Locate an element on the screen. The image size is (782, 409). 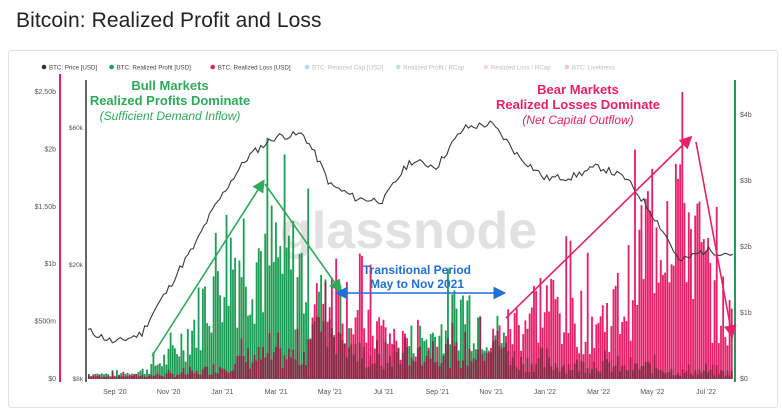
bear-line3: (Net Capital Outflow) is located at coordinates (577, 120).